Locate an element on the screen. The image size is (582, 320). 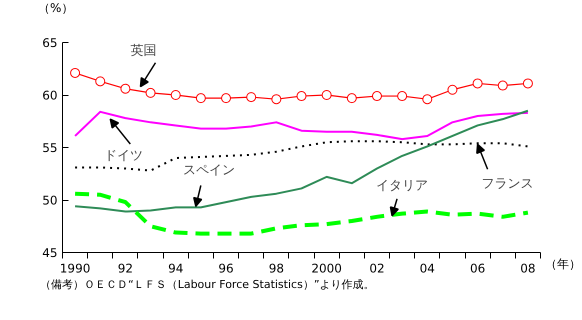
x-tick-label: 98 is located at coordinates (276, 269).